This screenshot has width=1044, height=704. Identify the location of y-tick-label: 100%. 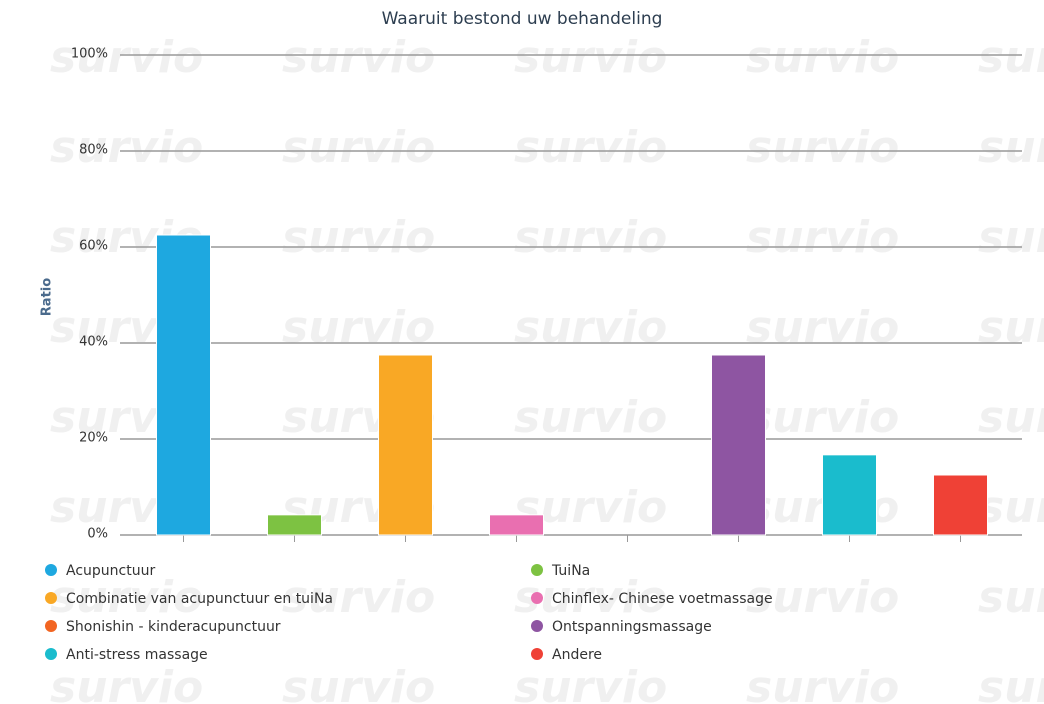
(89, 54).